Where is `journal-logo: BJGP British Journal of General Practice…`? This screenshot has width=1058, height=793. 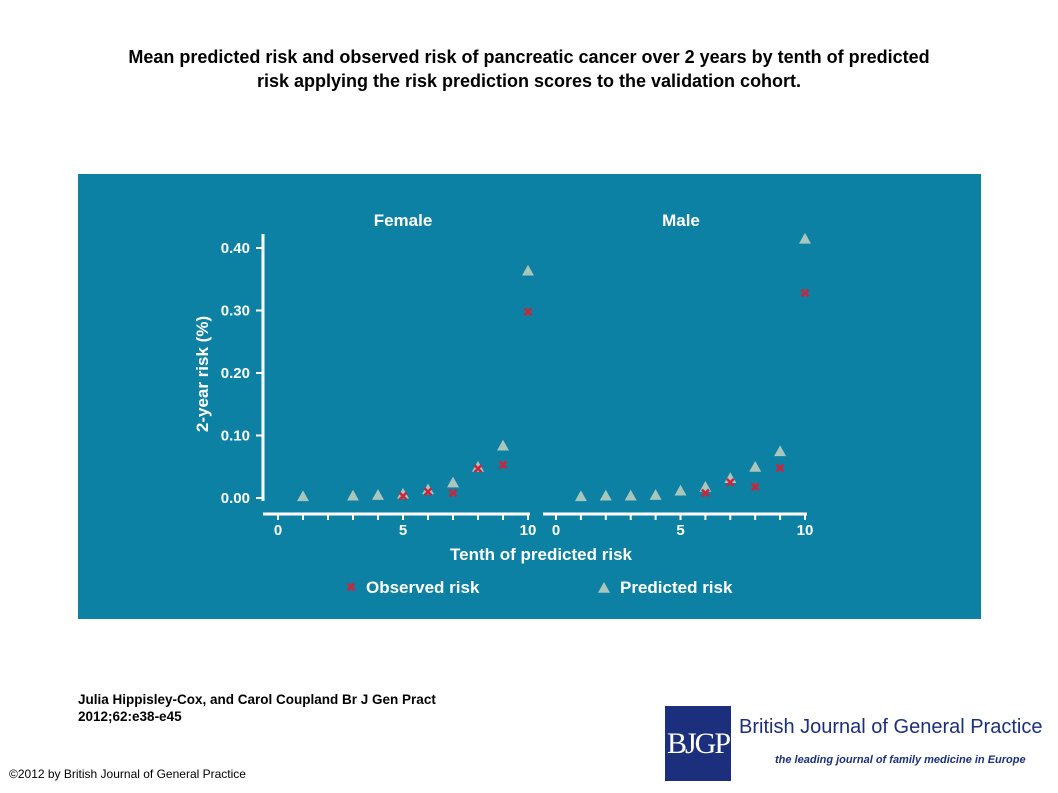
journal-logo: BJGP British Journal of General Practice… is located at coordinates (853, 743).